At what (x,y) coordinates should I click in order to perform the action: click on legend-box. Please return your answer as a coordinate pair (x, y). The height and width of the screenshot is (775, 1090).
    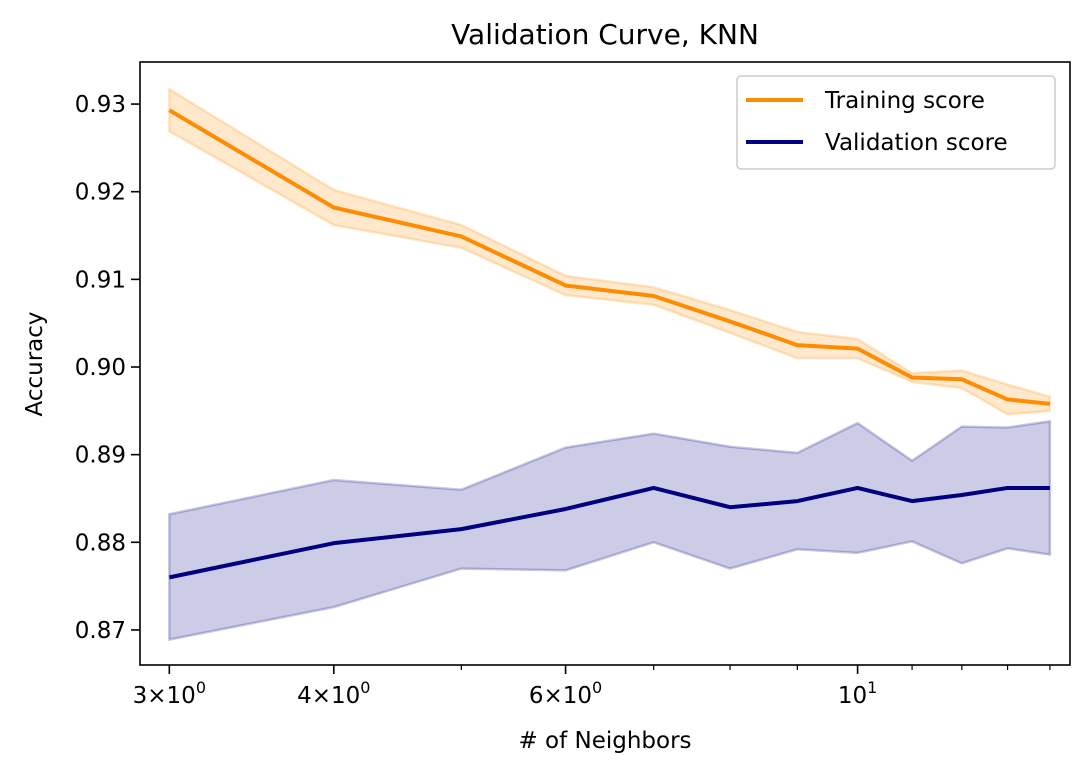
    Looking at the image, I should click on (896, 122).